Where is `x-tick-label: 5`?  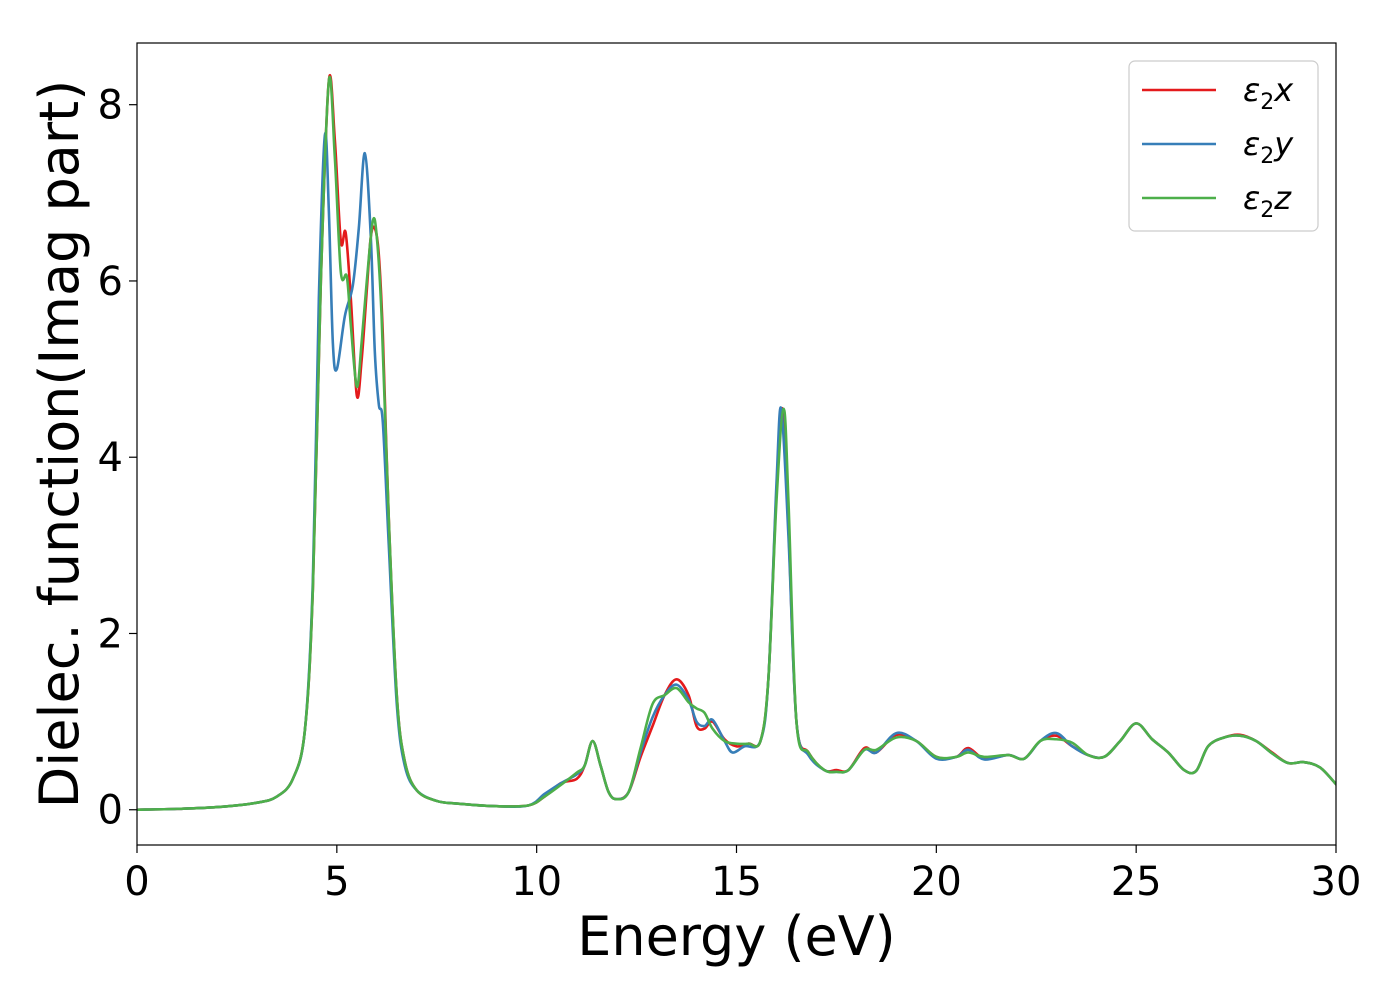 x-tick-label: 5 is located at coordinates (336, 882).